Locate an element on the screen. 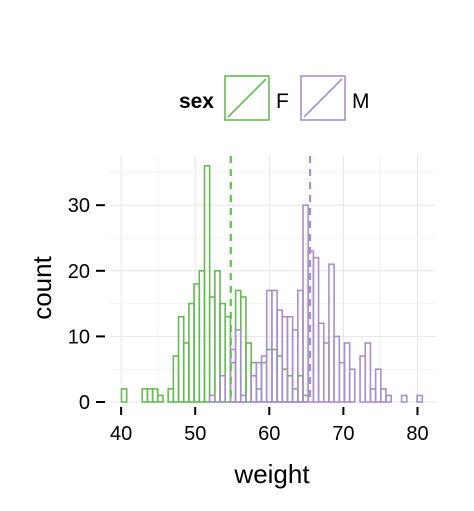 The width and height of the screenshot is (474, 511). y-tick-label: 0 is located at coordinates (84, 403).